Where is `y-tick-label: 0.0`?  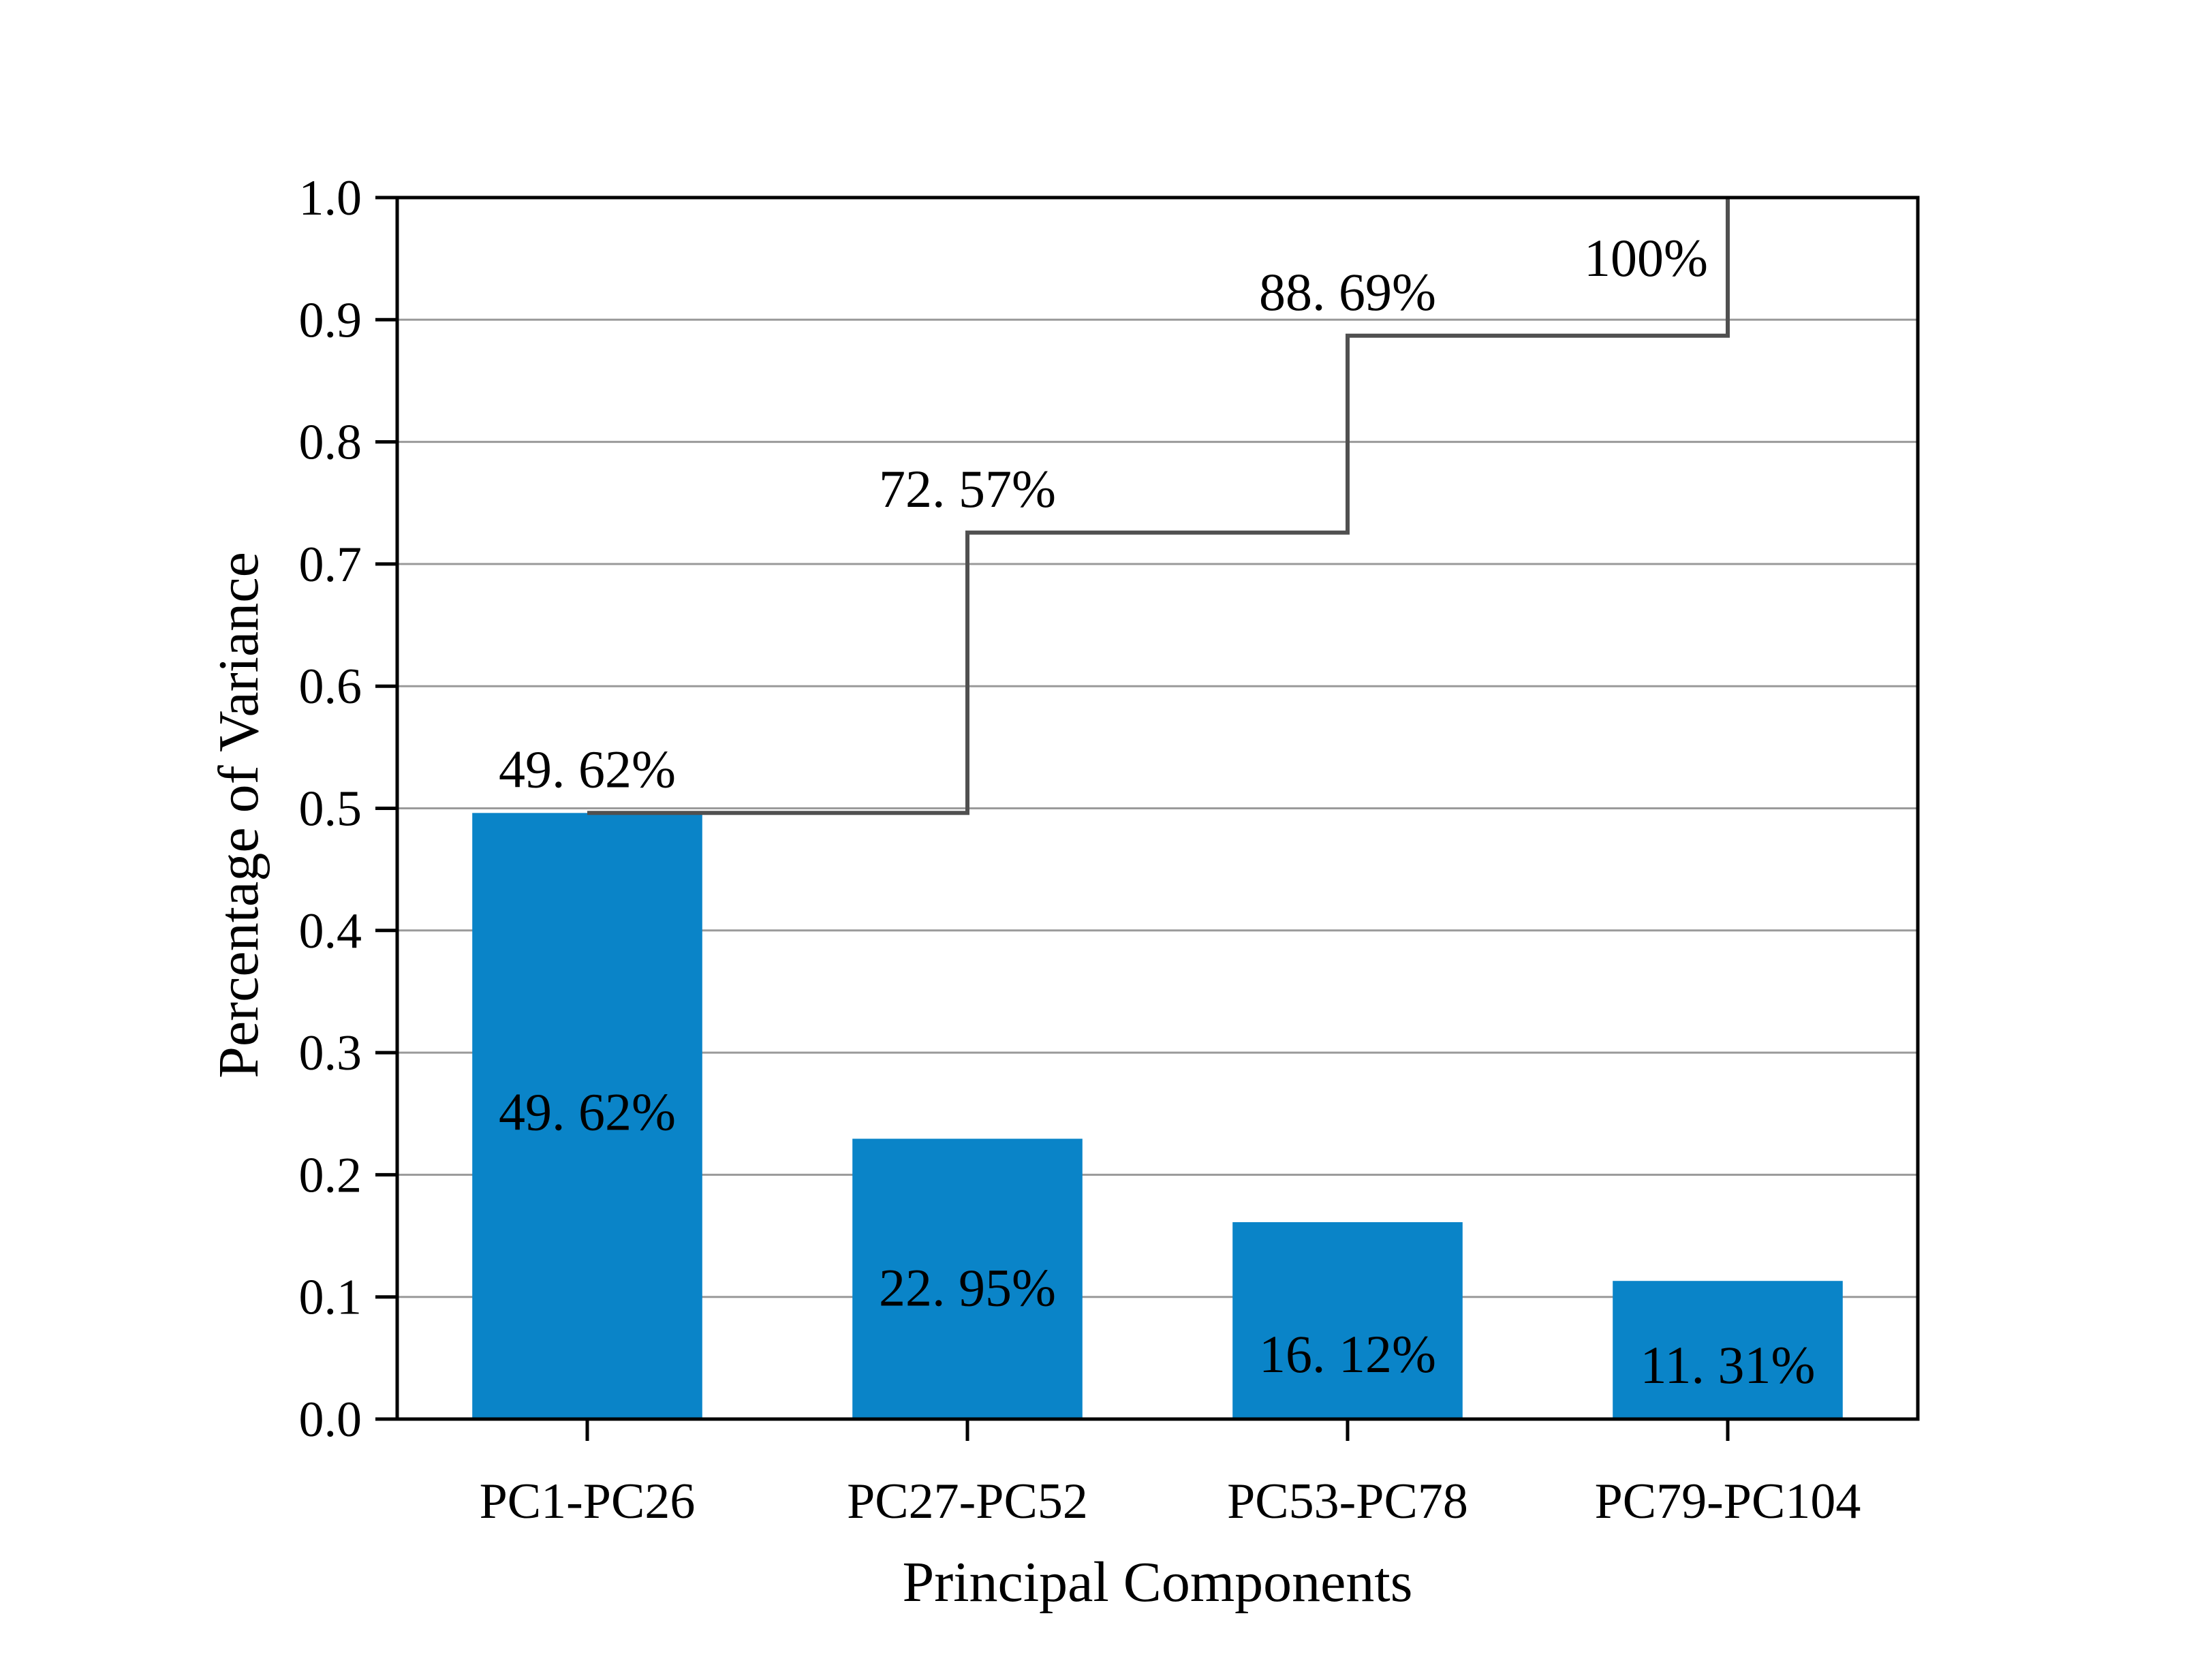
y-tick-label: 0.0 is located at coordinates (330, 1420).